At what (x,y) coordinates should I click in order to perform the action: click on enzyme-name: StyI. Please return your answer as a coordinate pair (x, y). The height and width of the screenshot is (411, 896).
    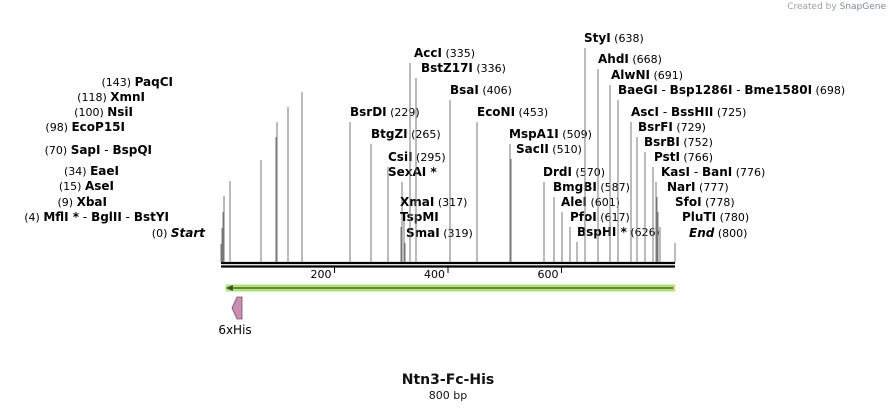
    Looking at the image, I should click on (597, 38).